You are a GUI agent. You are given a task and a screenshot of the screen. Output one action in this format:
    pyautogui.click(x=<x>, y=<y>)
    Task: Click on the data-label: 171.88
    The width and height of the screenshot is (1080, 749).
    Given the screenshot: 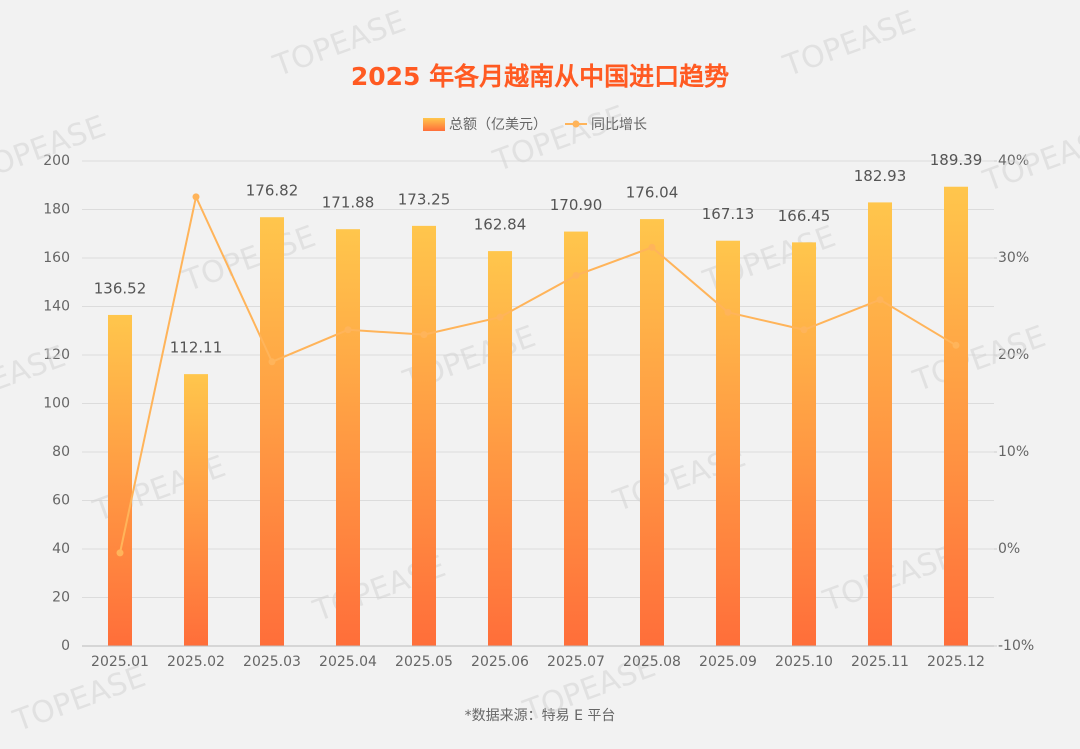 What is the action you would take?
    pyautogui.click(x=348, y=203)
    